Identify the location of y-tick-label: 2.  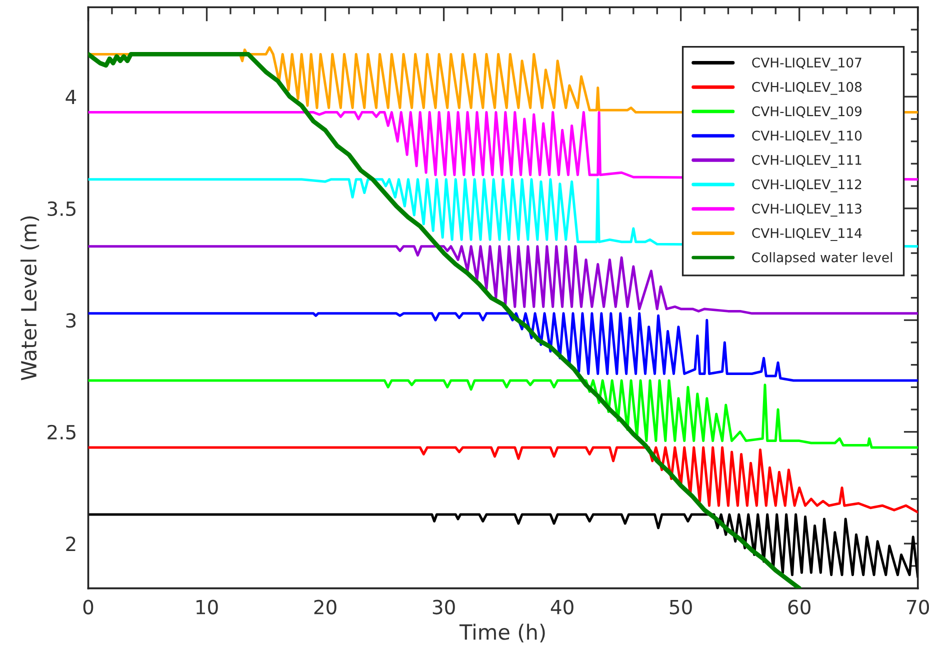
(71, 543).